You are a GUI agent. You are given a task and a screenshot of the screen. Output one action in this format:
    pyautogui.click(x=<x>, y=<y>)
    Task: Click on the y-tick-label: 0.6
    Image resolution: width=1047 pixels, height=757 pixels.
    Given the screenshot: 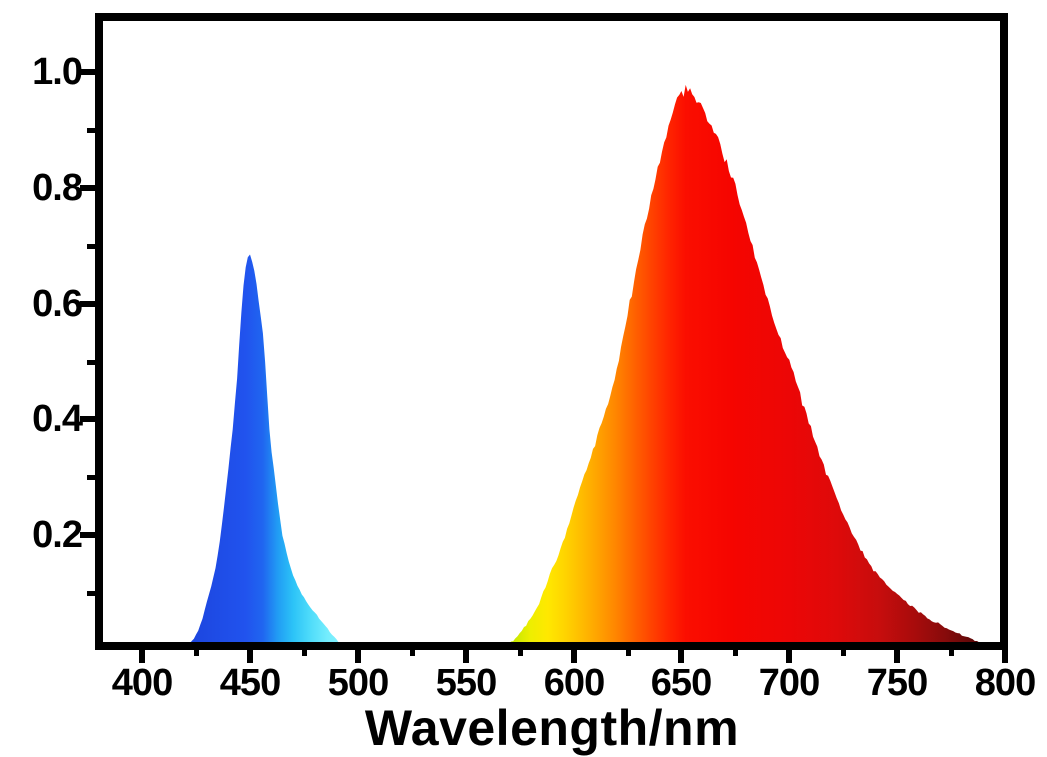 What is the action you would take?
    pyautogui.click(x=57, y=304)
    